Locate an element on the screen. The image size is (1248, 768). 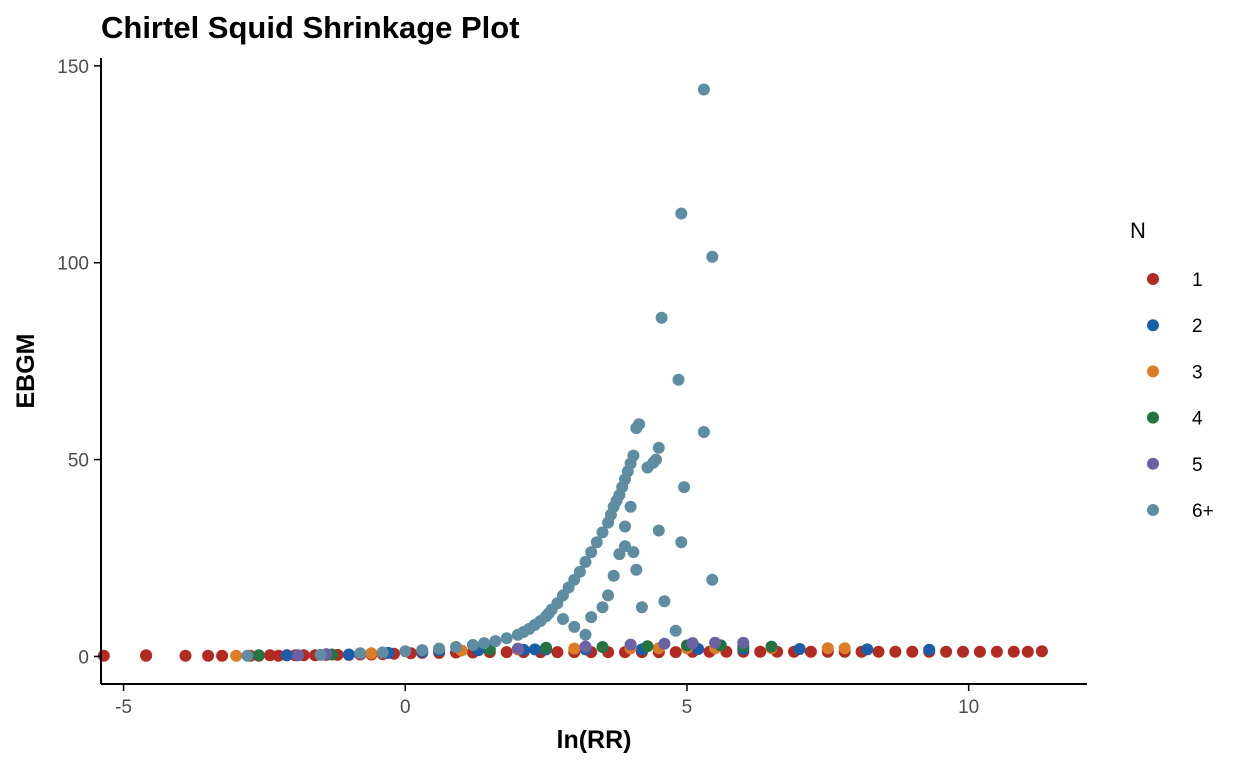
legend-label-6: 6+ is located at coordinates (1203, 511).